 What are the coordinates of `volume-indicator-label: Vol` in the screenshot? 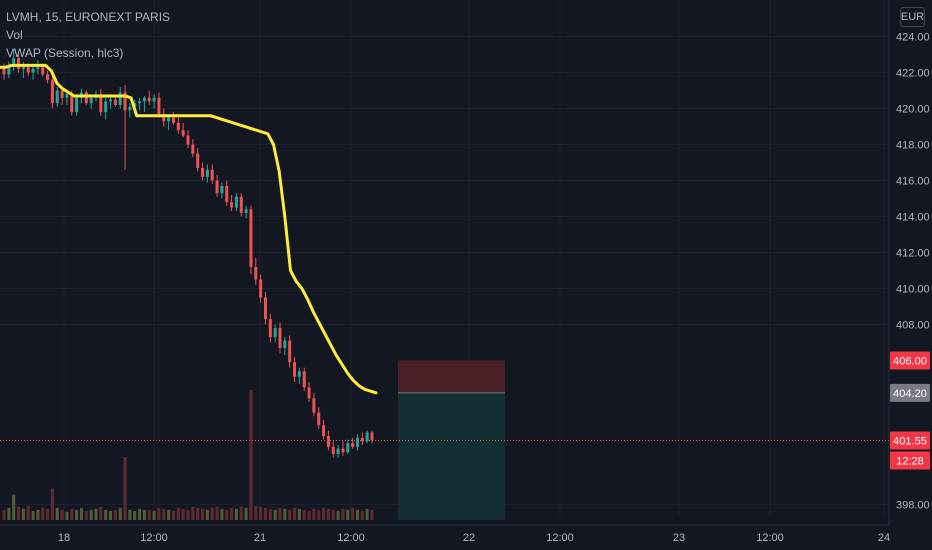 It's located at (14, 35).